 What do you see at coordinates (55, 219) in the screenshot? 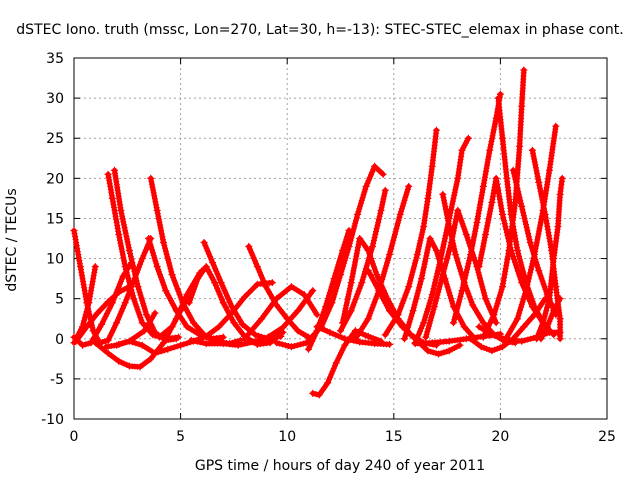
I see `y-tick-label: 15` at bounding box center [55, 219].